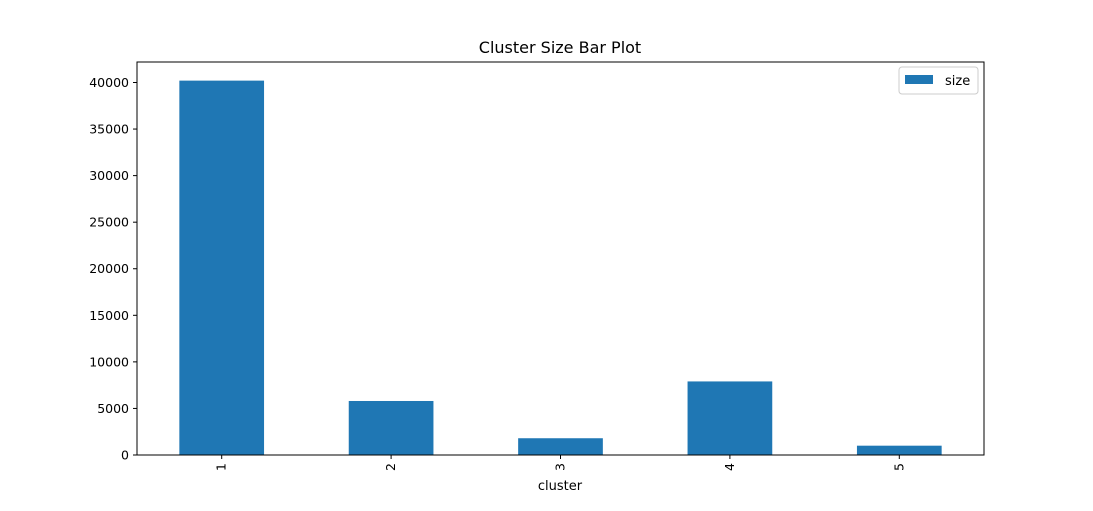  I want to click on legend-box, so click(938, 80).